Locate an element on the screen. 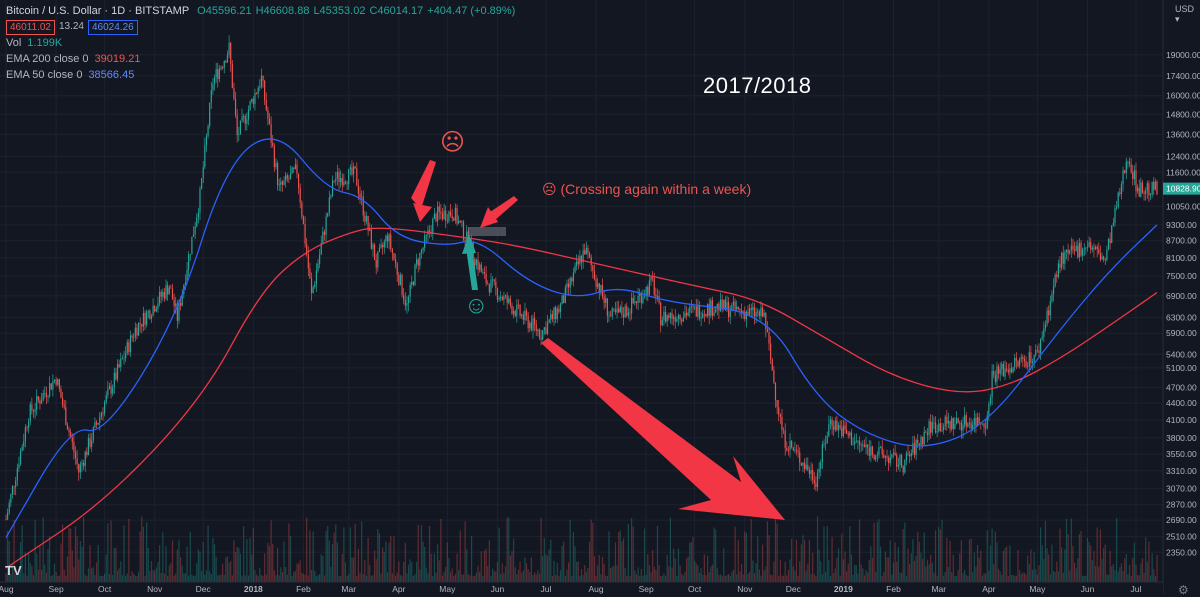  ema50-legend: EMA 50 close 0 38566.45 is located at coordinates (263, 75).